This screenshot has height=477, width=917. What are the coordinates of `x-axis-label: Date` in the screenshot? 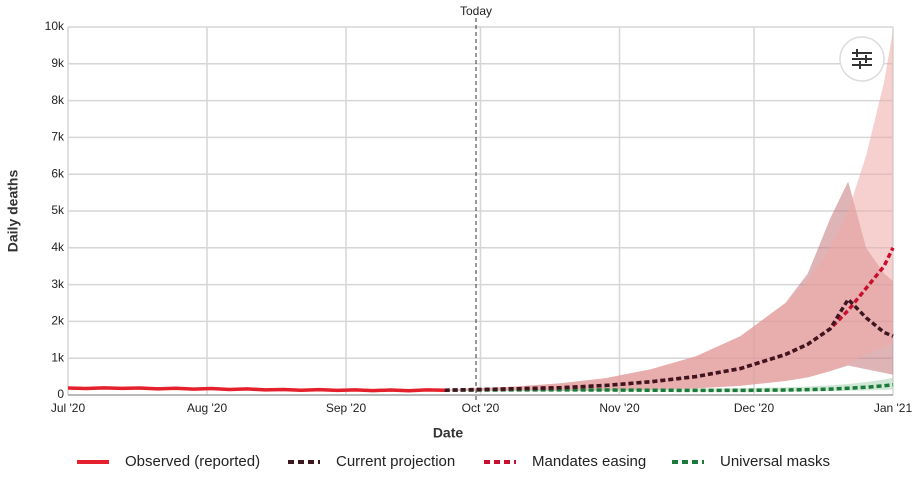 It's located at (448, 433).